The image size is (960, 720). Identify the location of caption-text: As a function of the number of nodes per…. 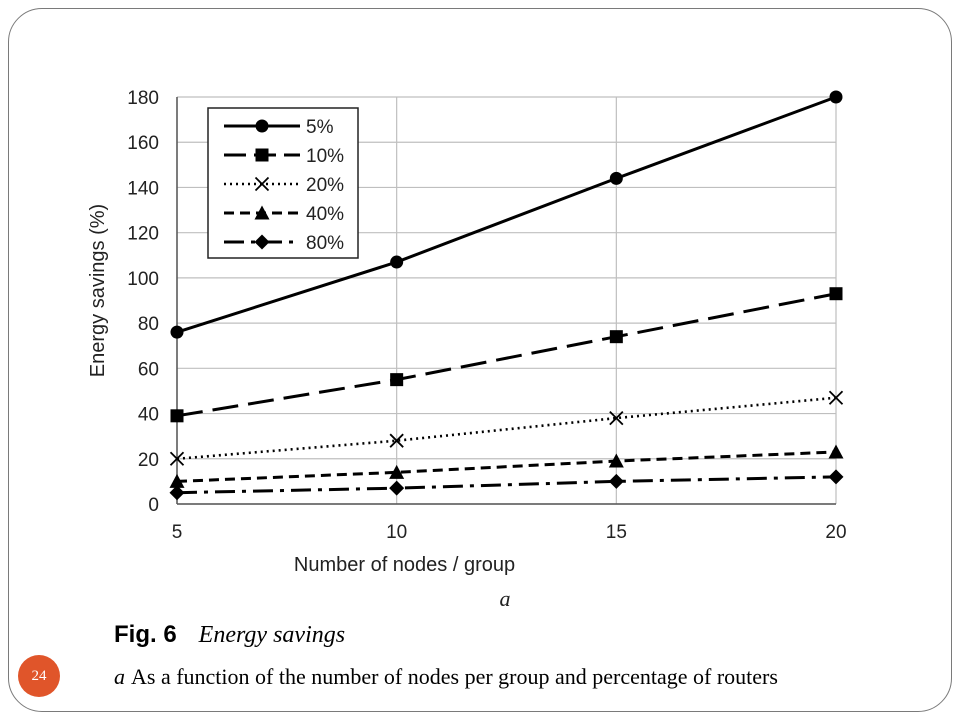
(454, 676).